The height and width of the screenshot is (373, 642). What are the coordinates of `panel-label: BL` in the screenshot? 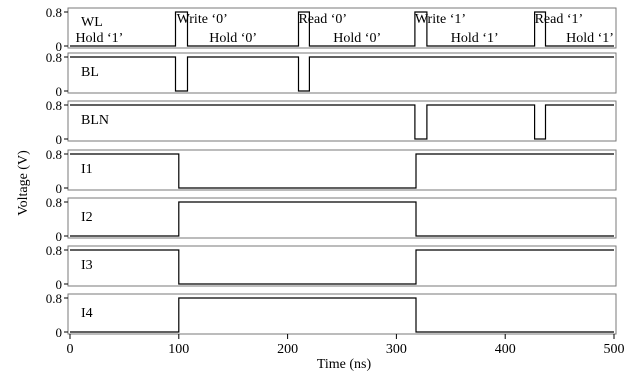 It's located at (90, 72).